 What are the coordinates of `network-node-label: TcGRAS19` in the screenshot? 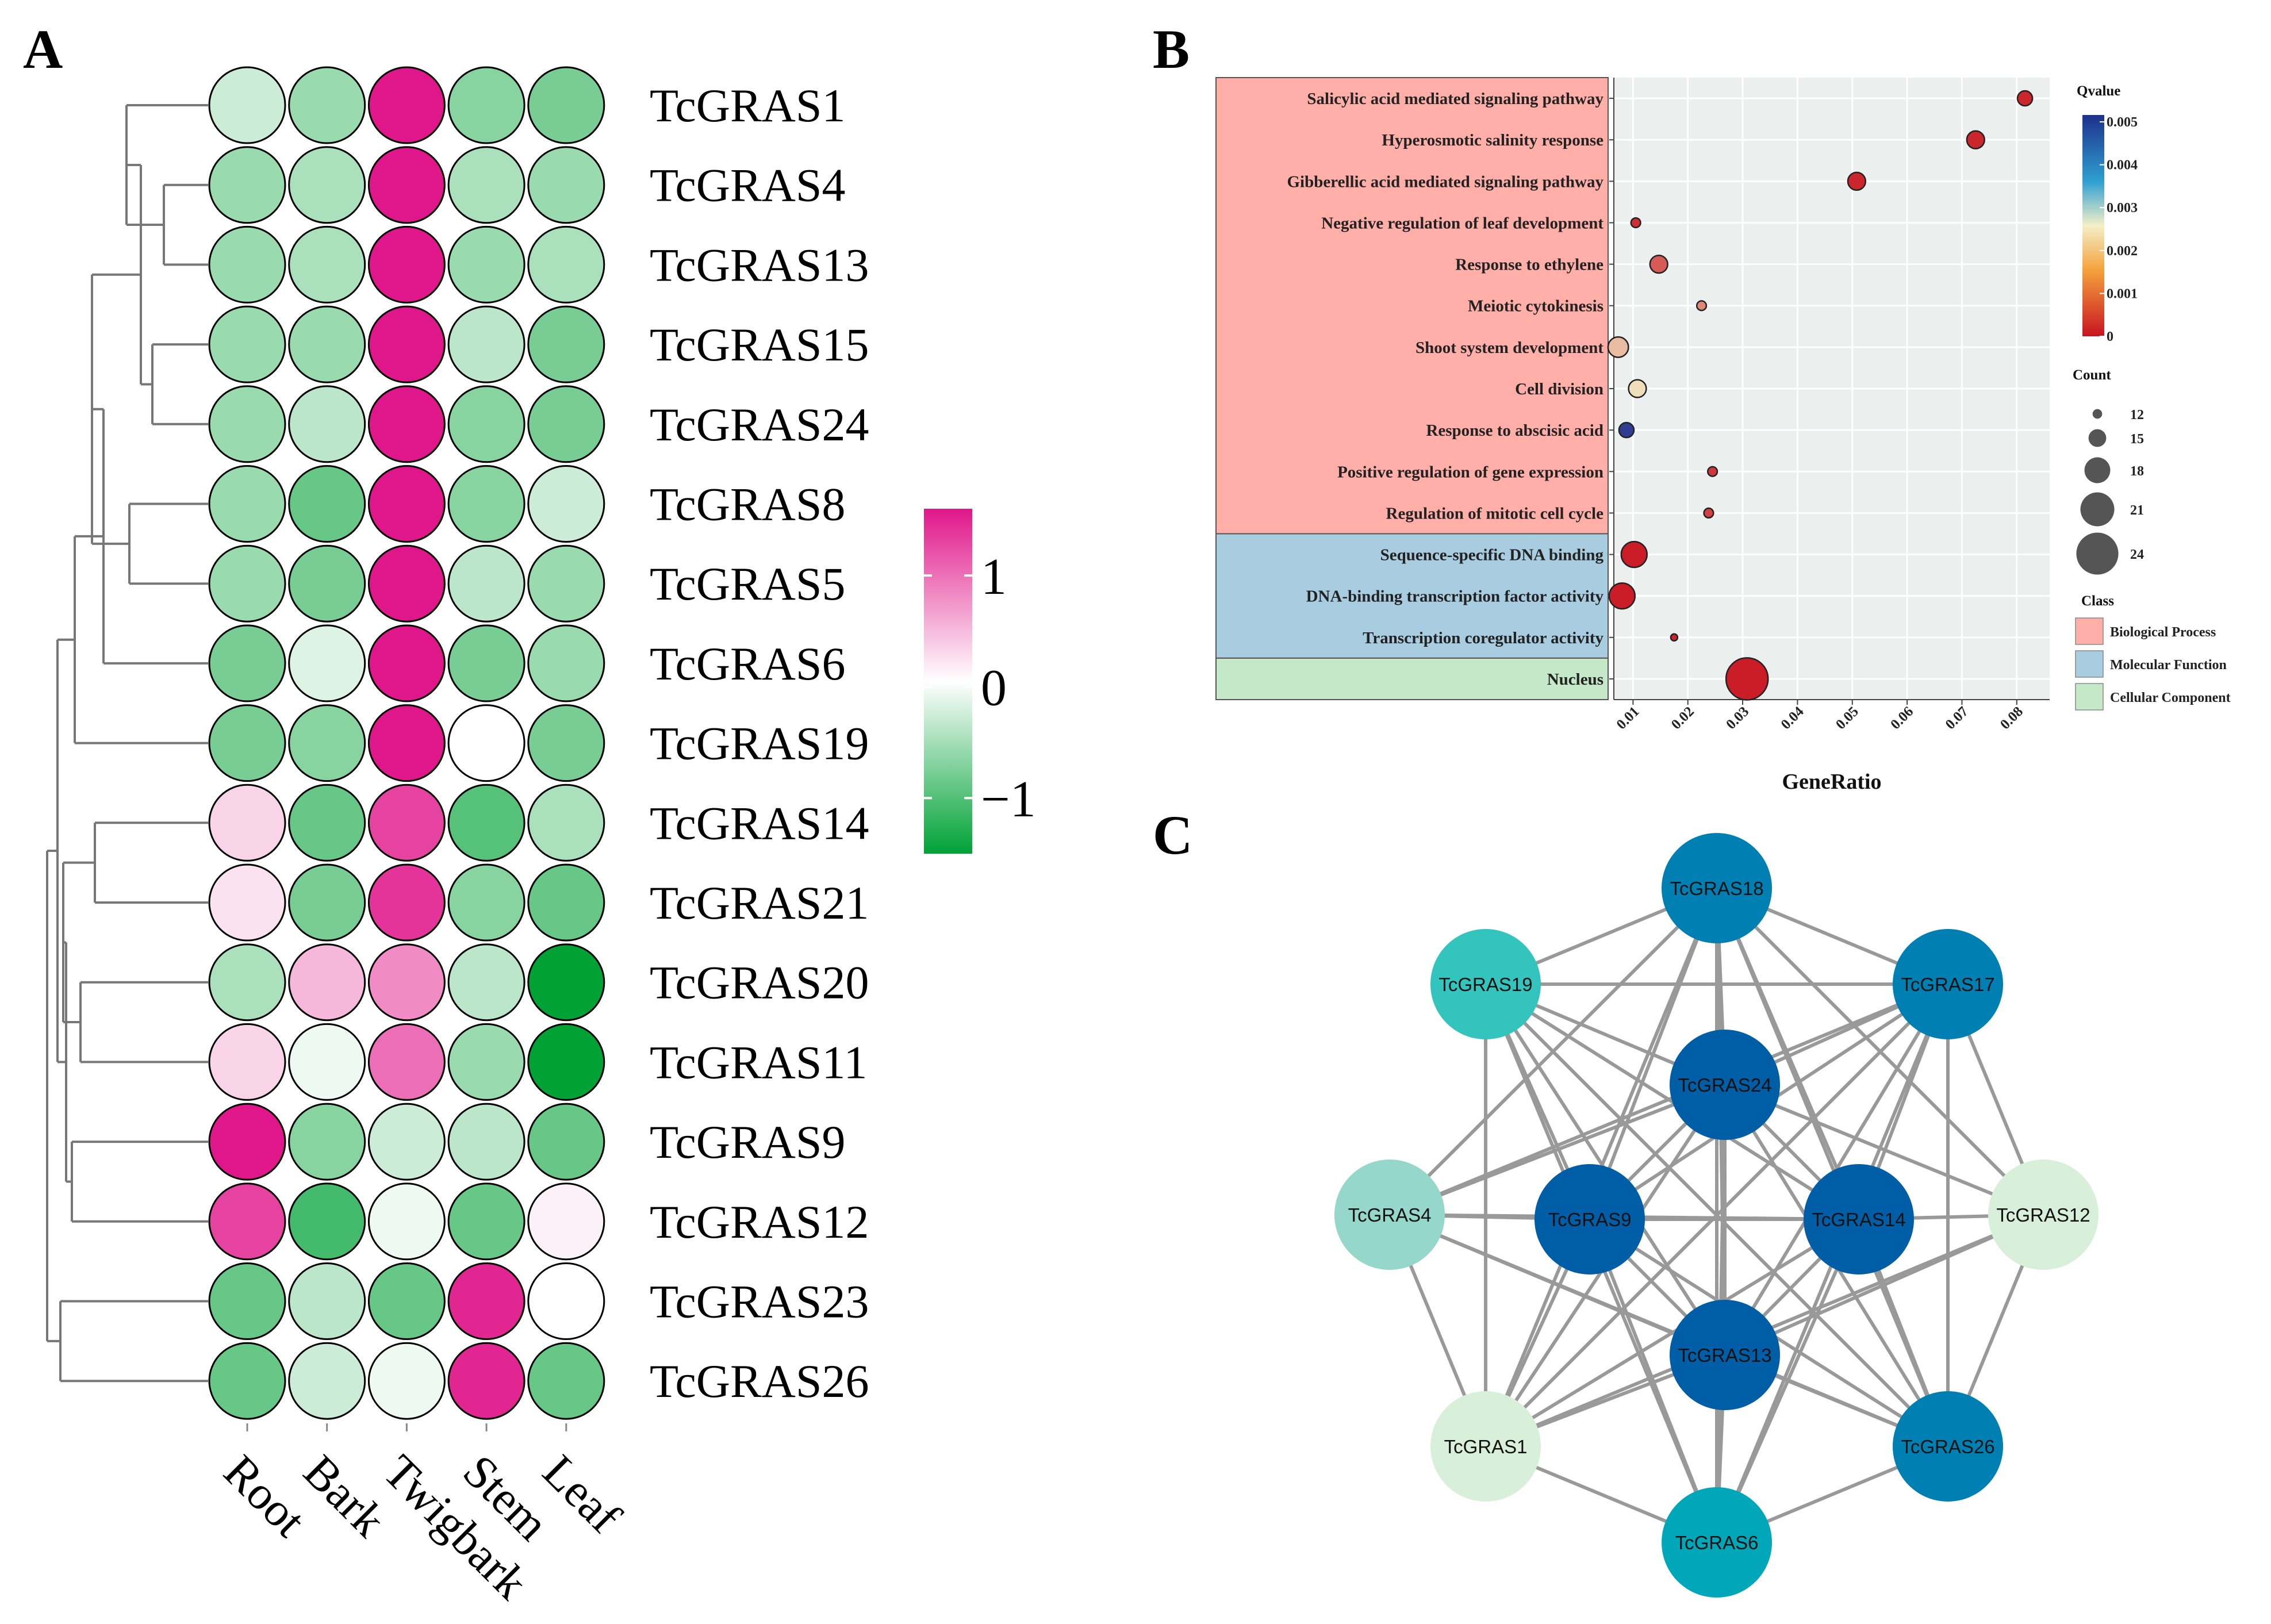 It's located at (1485, 984).